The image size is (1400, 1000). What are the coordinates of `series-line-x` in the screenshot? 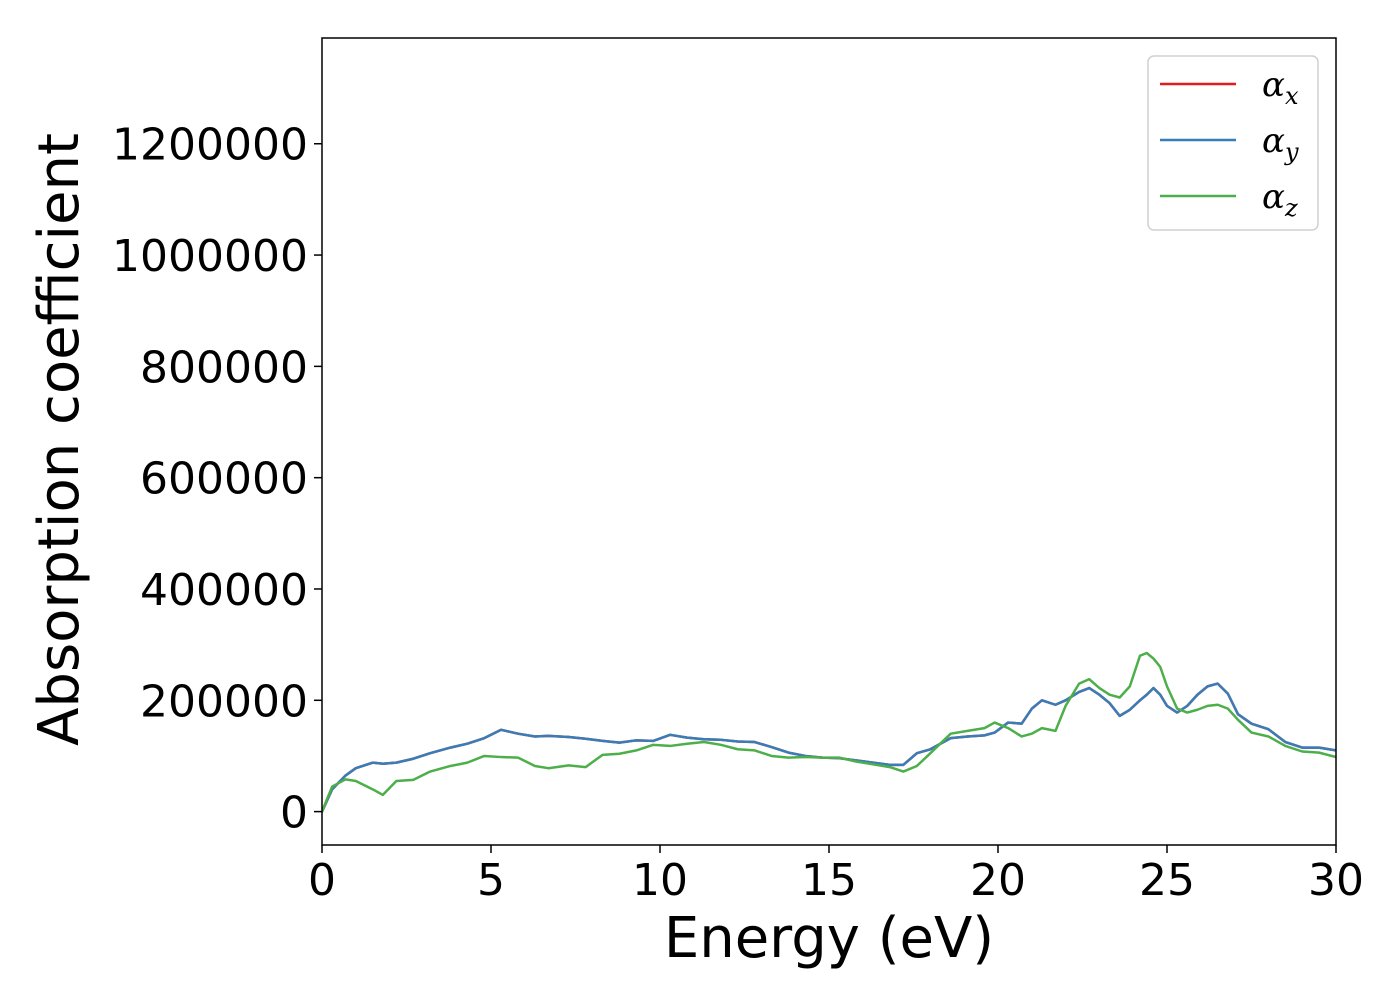 It's located at (829, 747).